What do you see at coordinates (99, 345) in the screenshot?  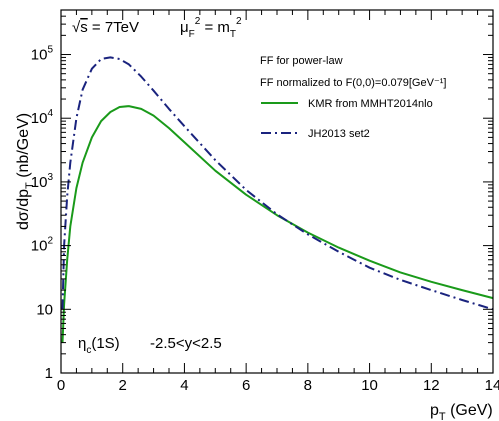 I see `state-annotation: ηc(1S)` at bounding box center [99, 345].